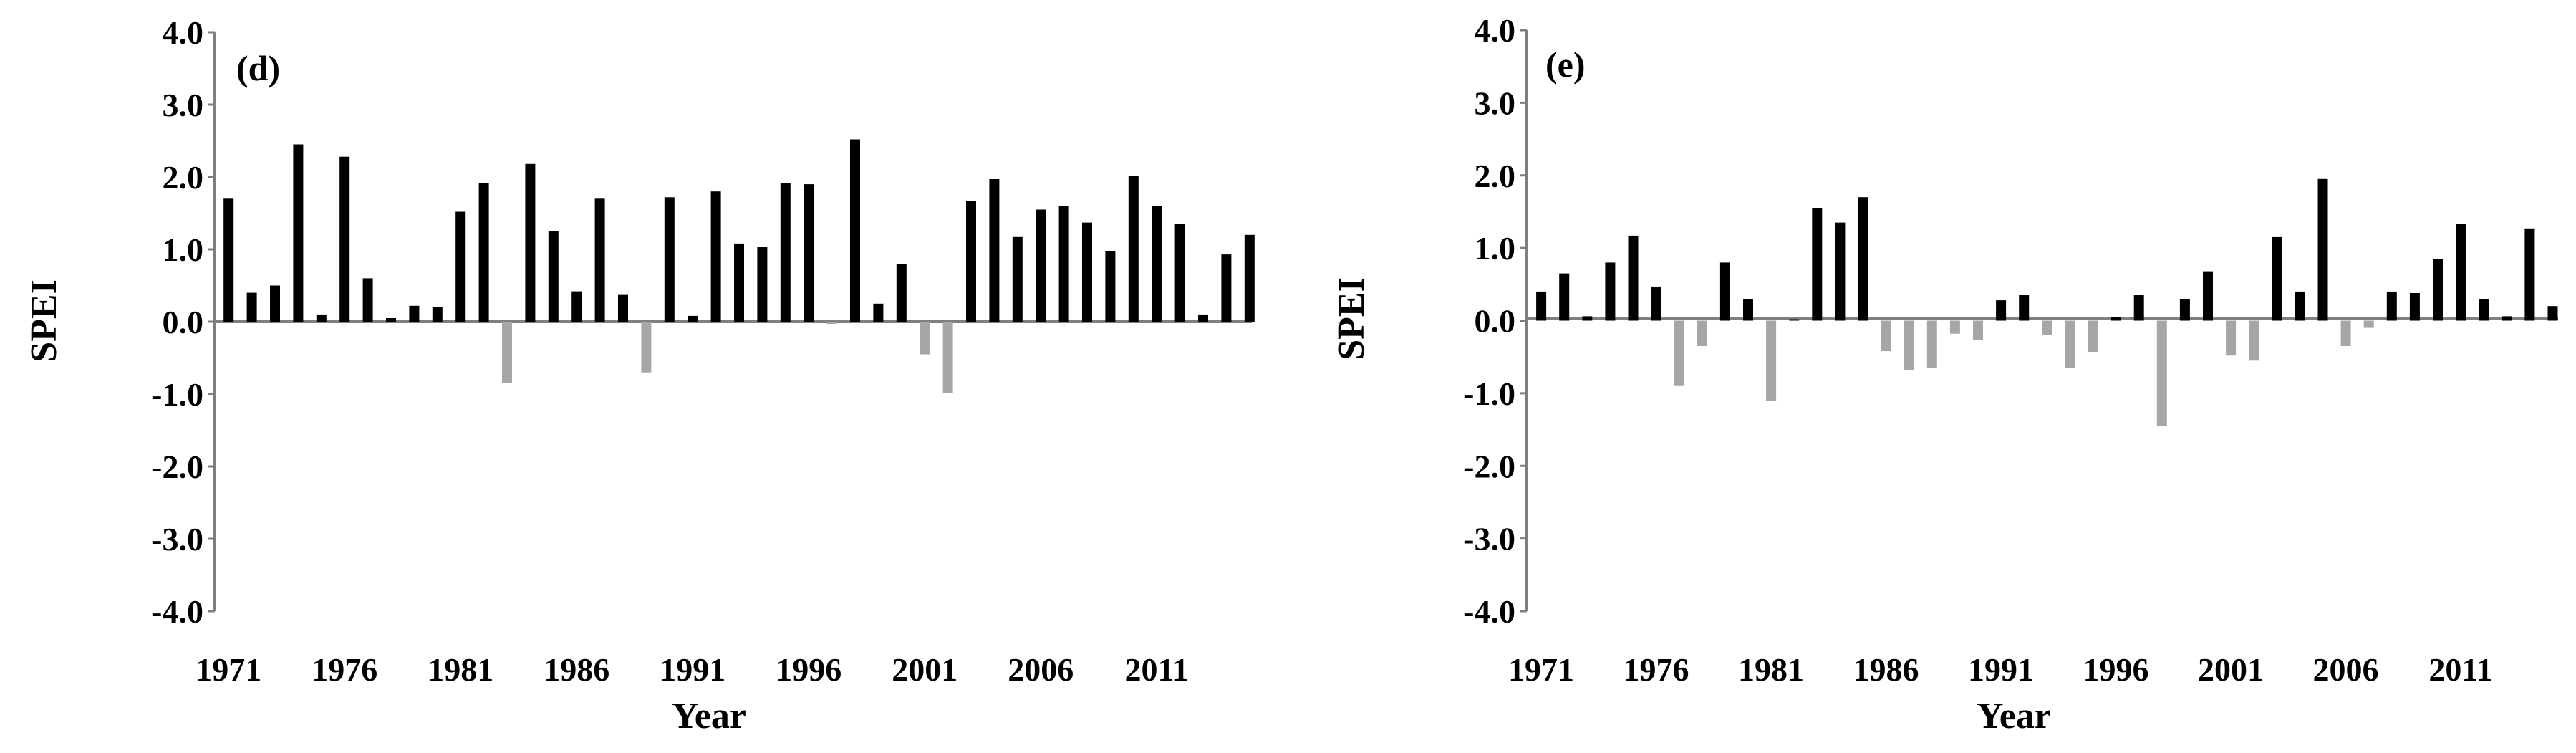 The height and width of the screenshot is (753, 2576). Describe the element at coordinates (1817, 264) in the screenshot. I see `bar-1983` at that location.